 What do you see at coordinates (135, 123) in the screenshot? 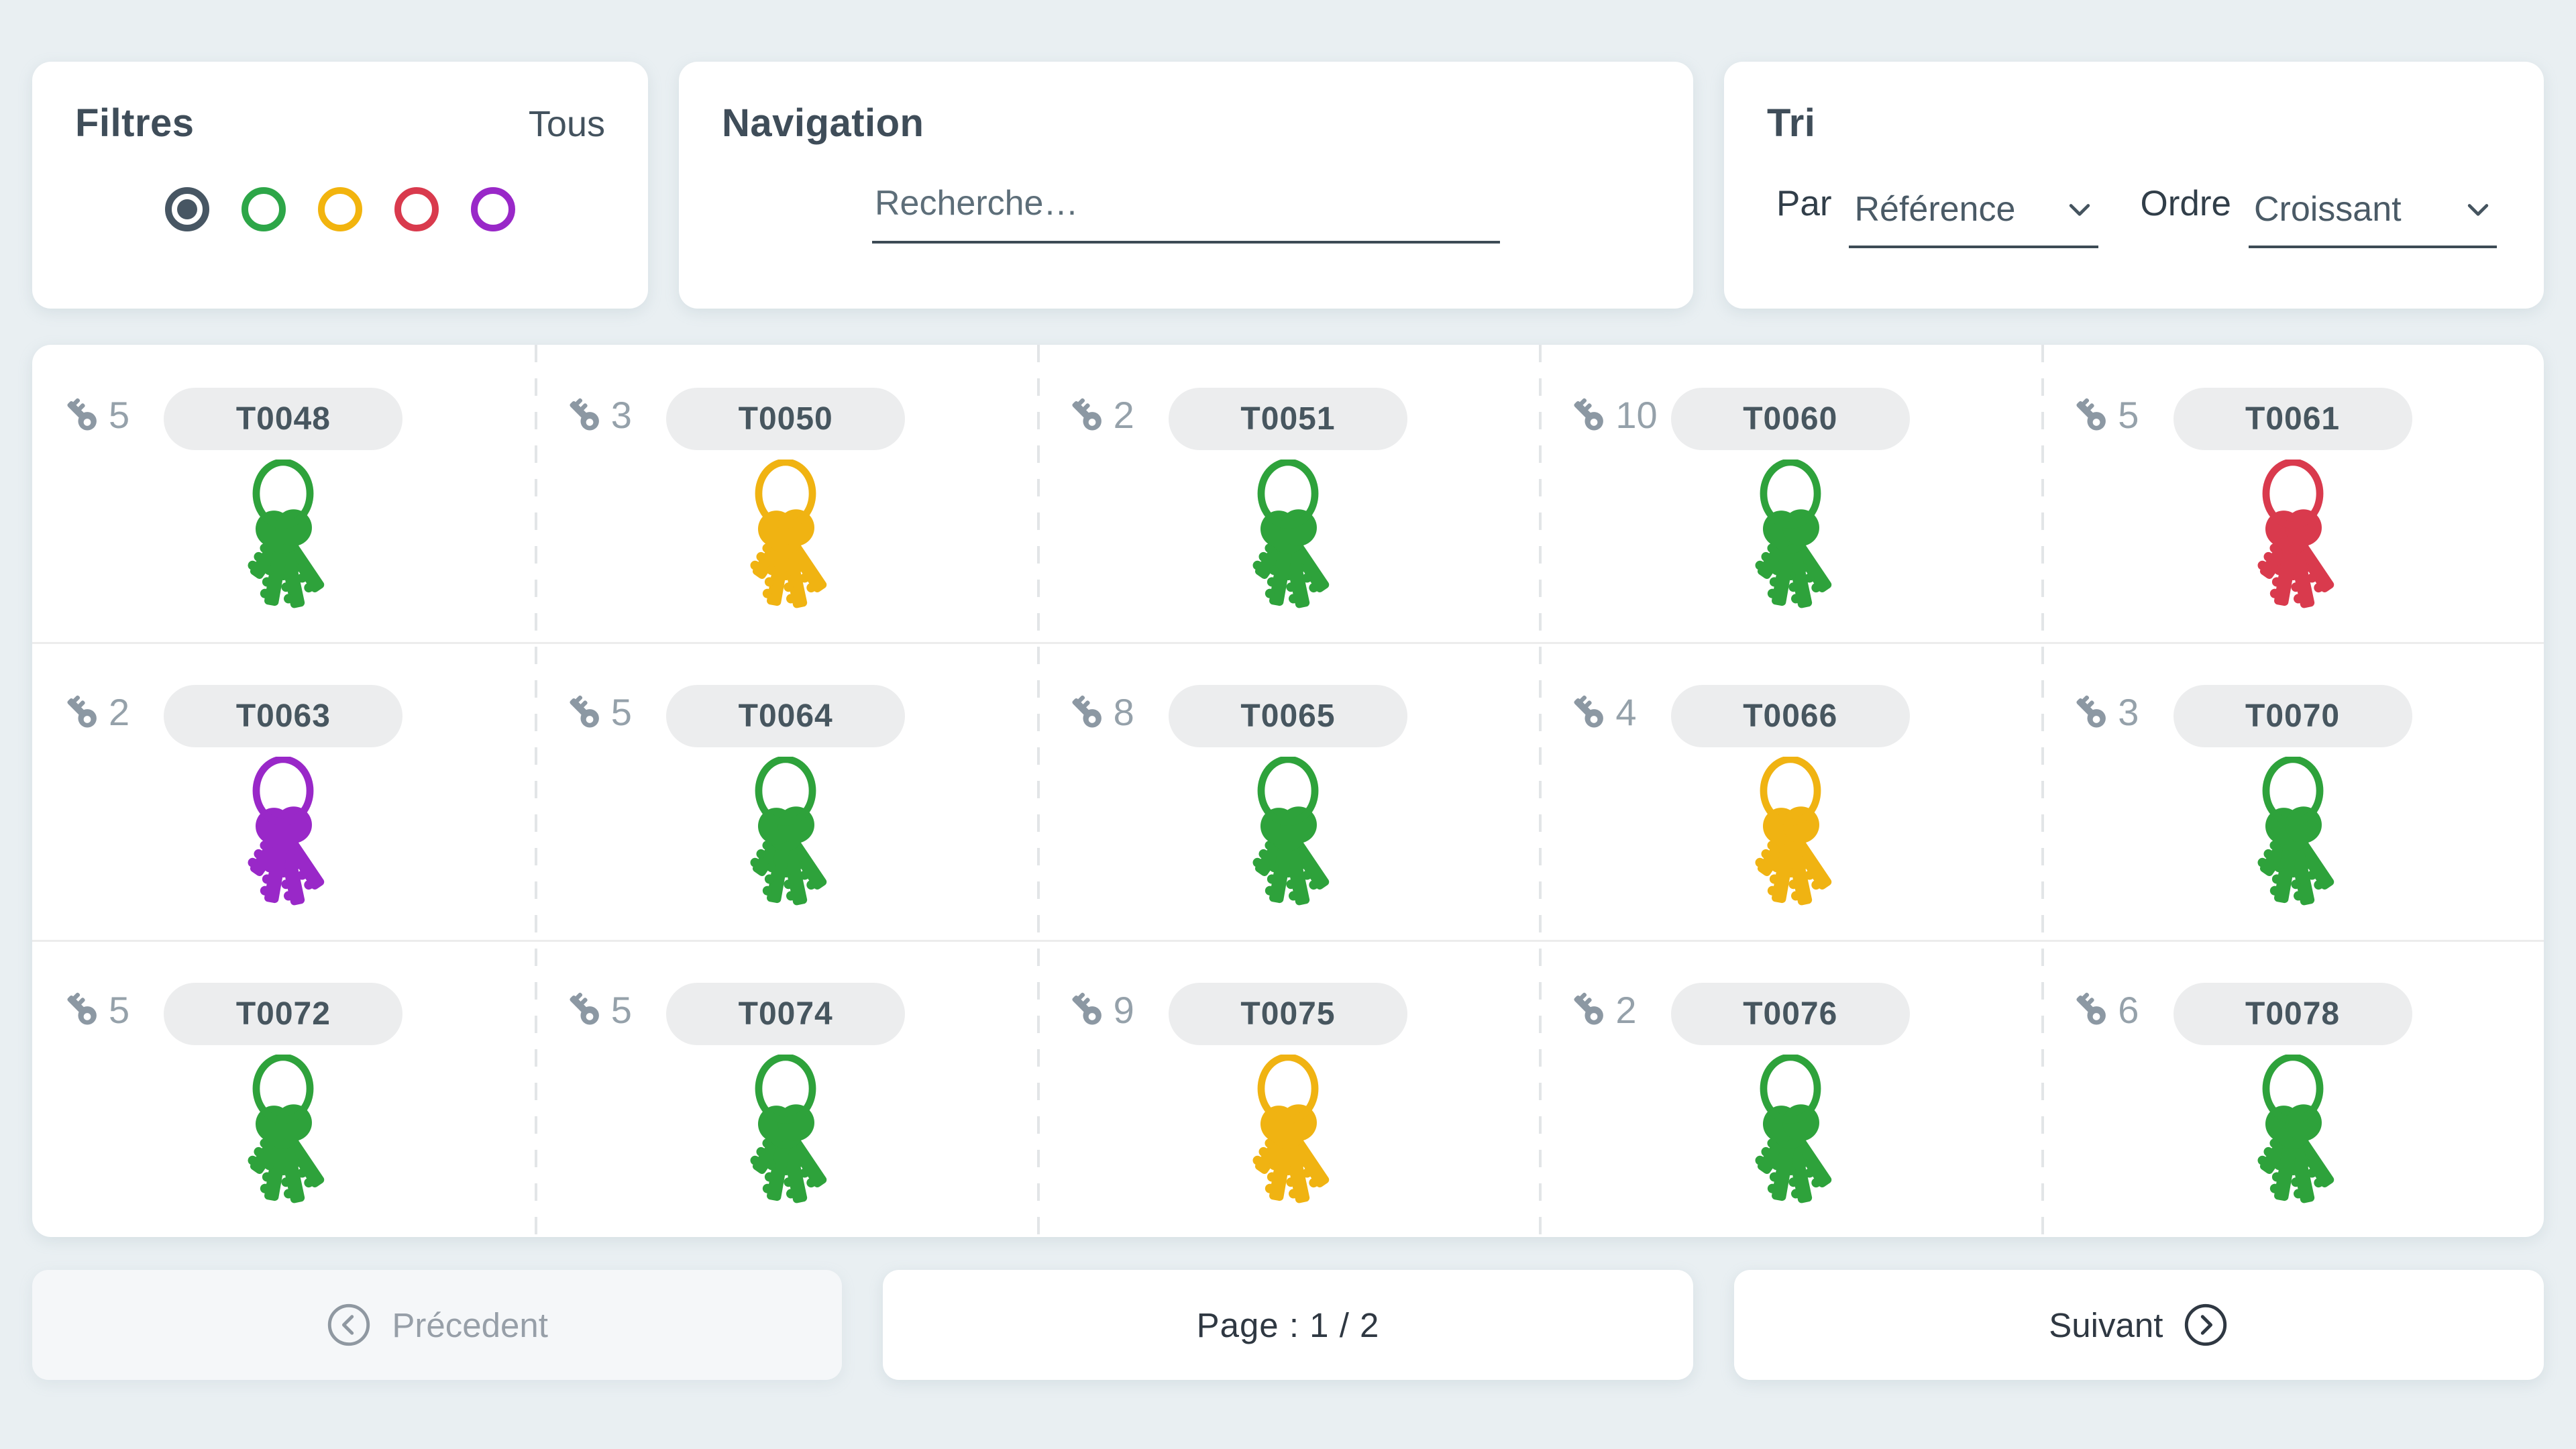
I see `filters-title: Filtres` at bounding box center [135, 123].